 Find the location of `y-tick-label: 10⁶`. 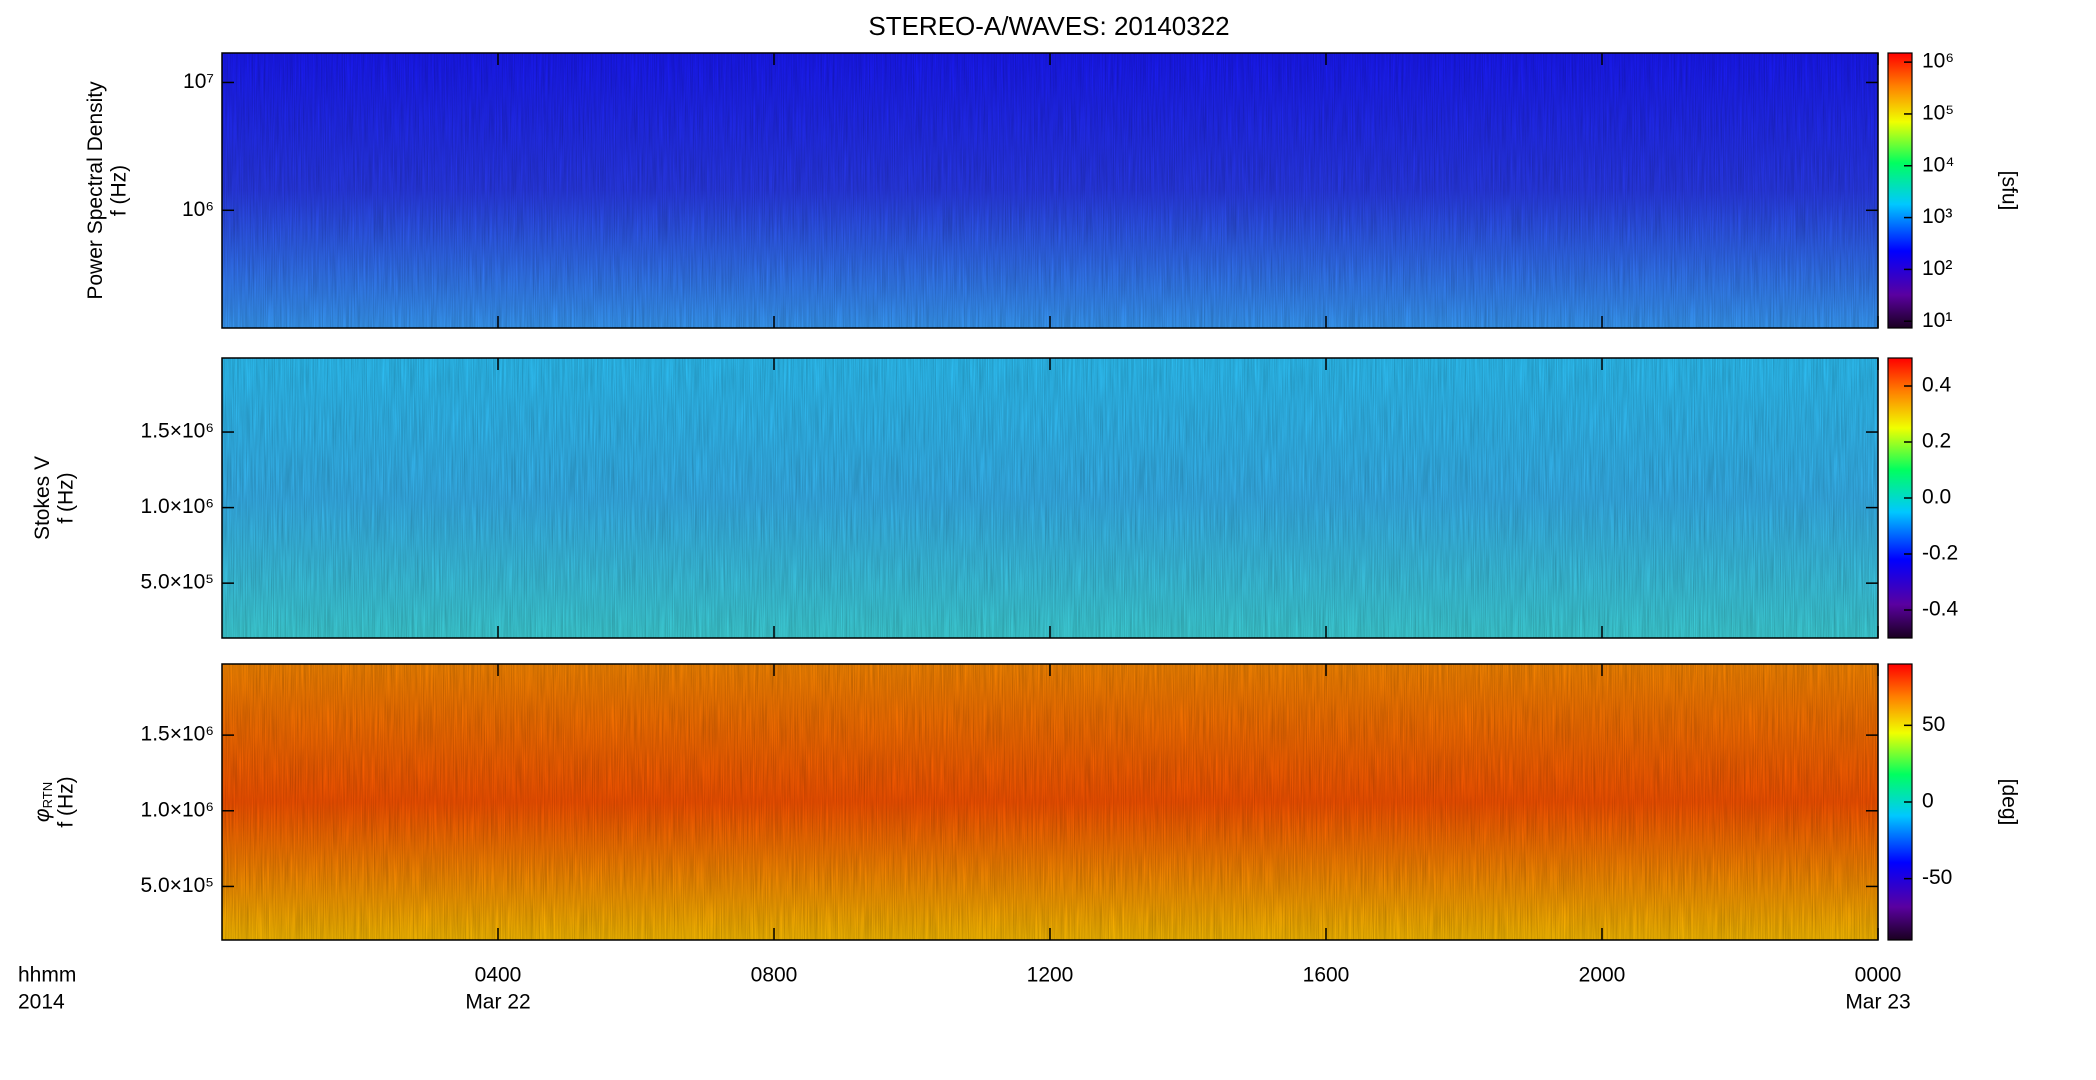

y-tick-label: 10⁶ is located at coordinates (198, 209).